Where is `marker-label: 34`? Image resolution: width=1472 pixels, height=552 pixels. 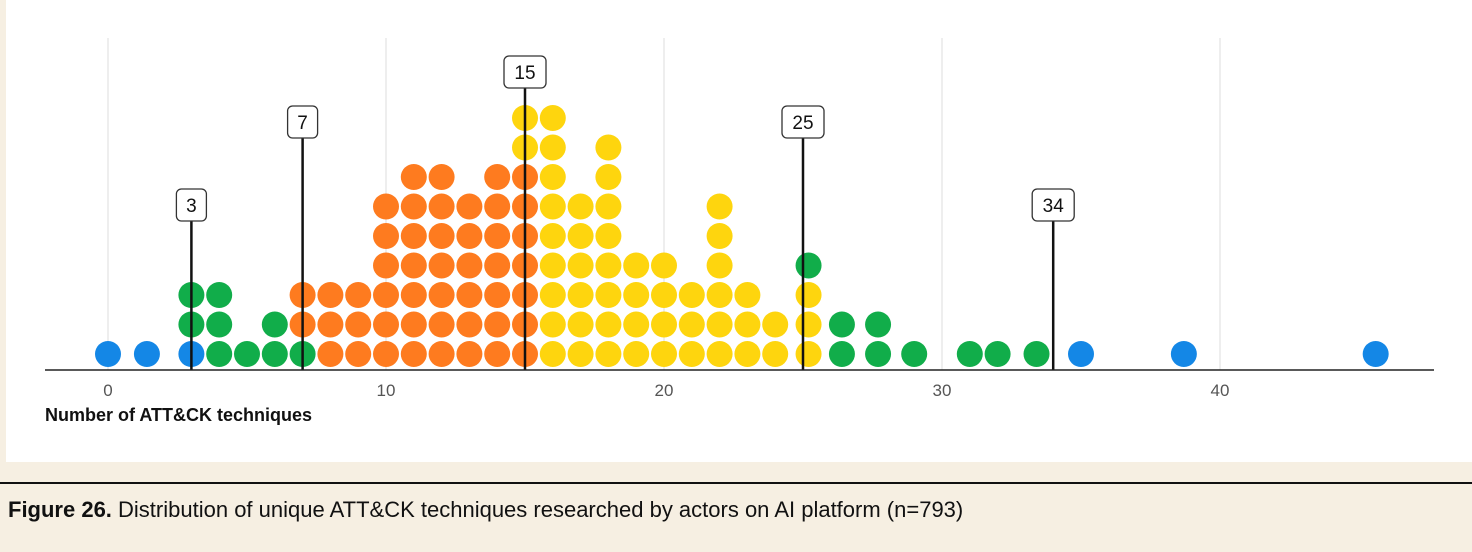 marker-label: 34 is located at coordinates (1054, 206).